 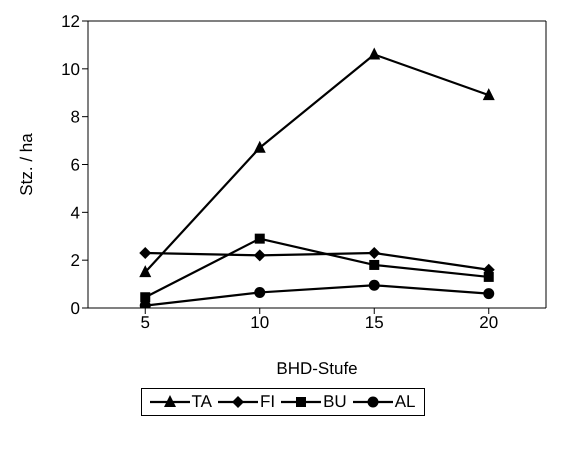 I want to click on x-axis-title: BHD-Stufe, so click(x=317, y=368).